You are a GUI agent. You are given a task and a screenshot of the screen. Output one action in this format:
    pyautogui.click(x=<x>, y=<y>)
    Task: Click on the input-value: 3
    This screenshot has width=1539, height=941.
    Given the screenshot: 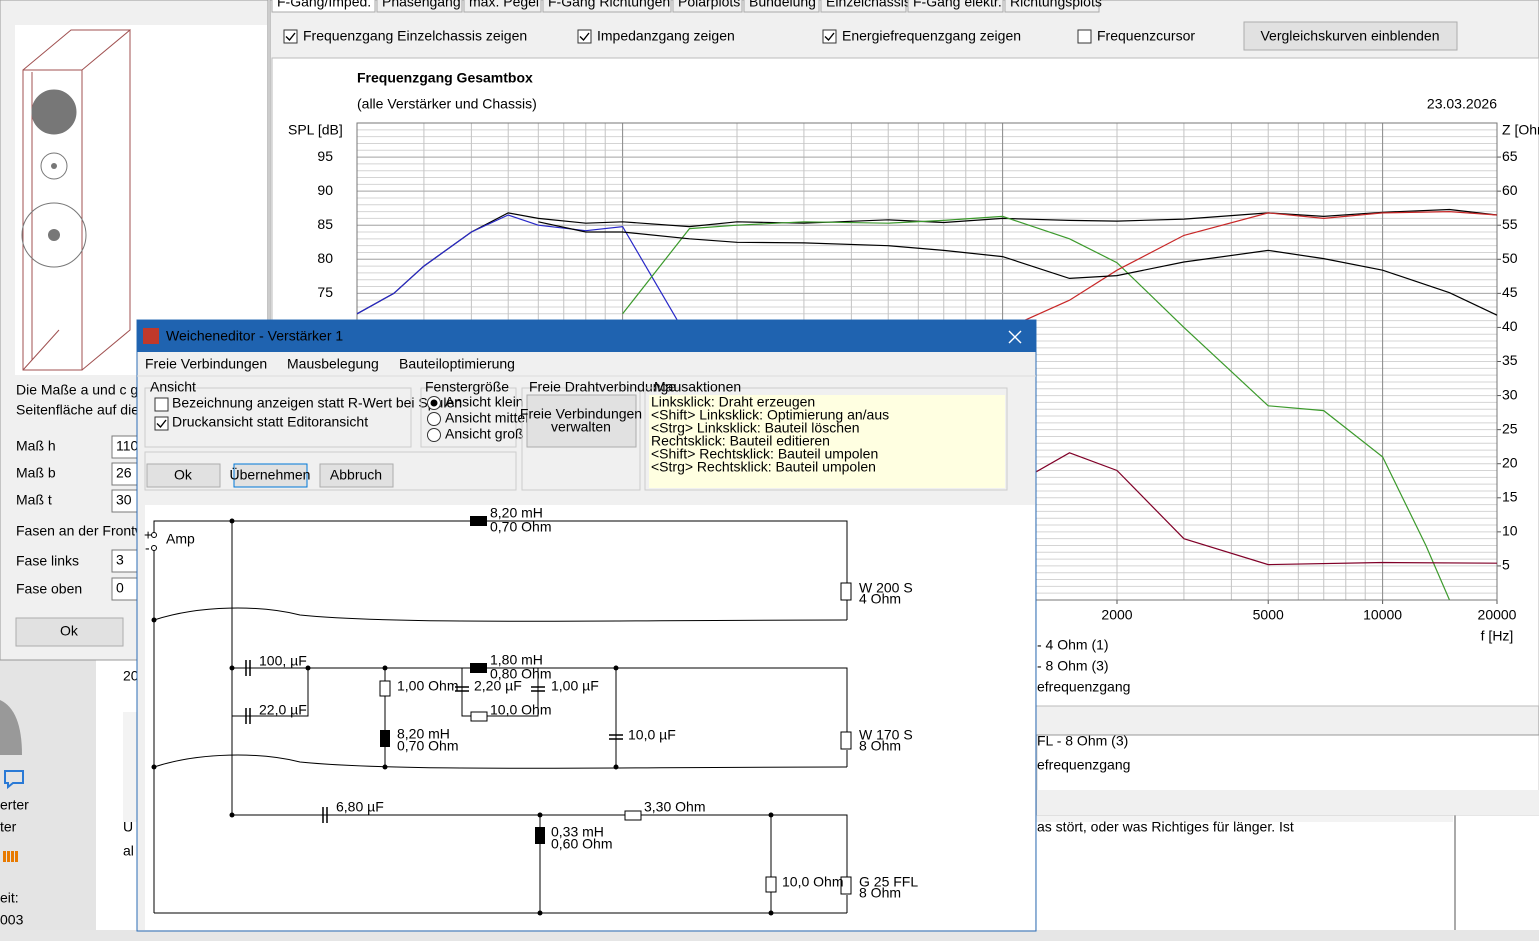 What is the action you would take?
    pyautogui.click(x=120, y=560)
    